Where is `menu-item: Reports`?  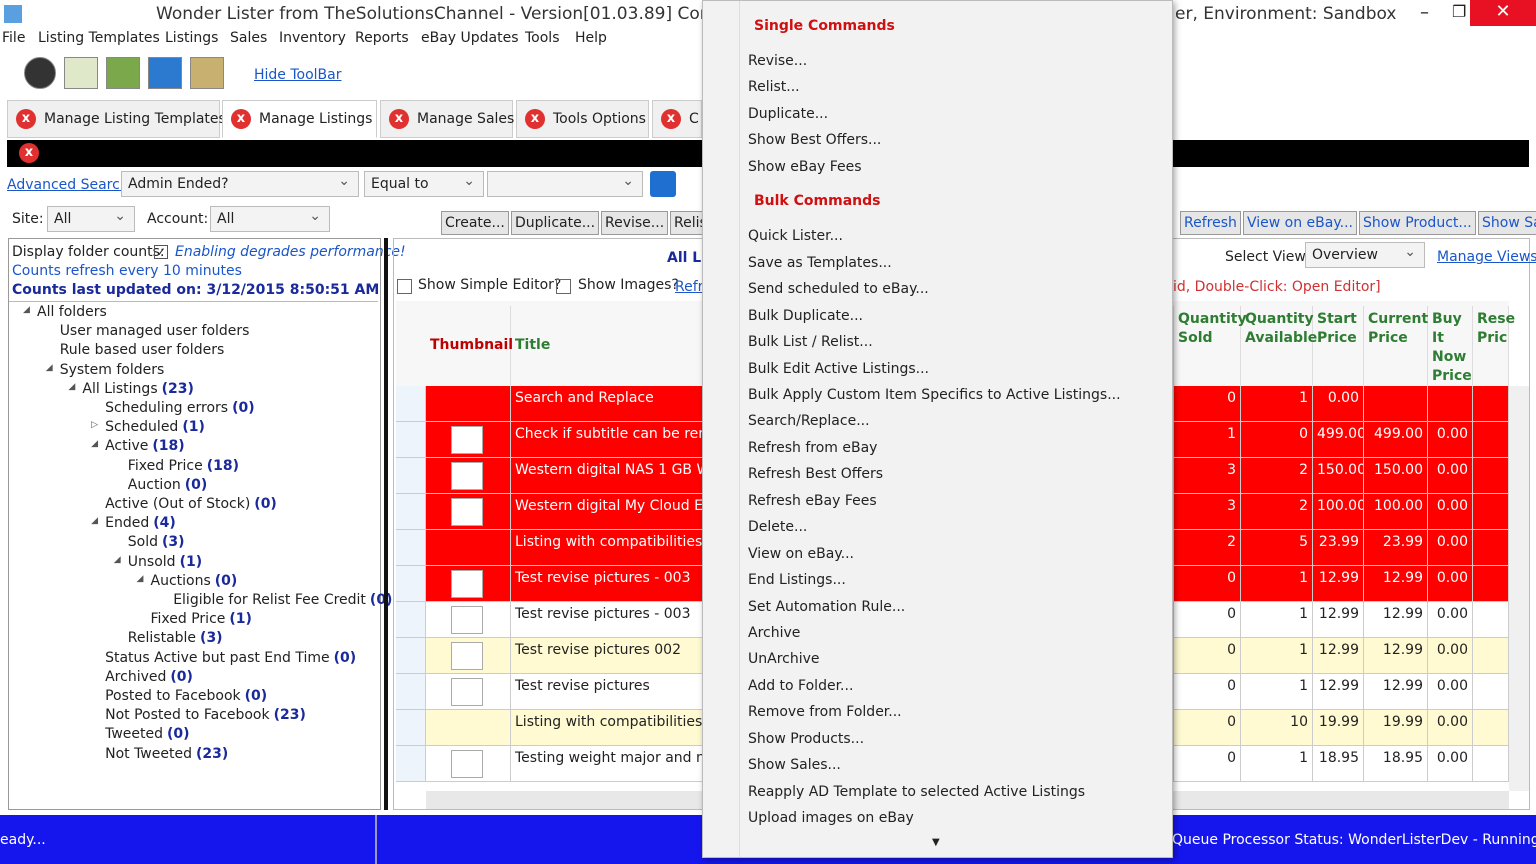 menu-item: Reports is located at coordinates (382, 38).